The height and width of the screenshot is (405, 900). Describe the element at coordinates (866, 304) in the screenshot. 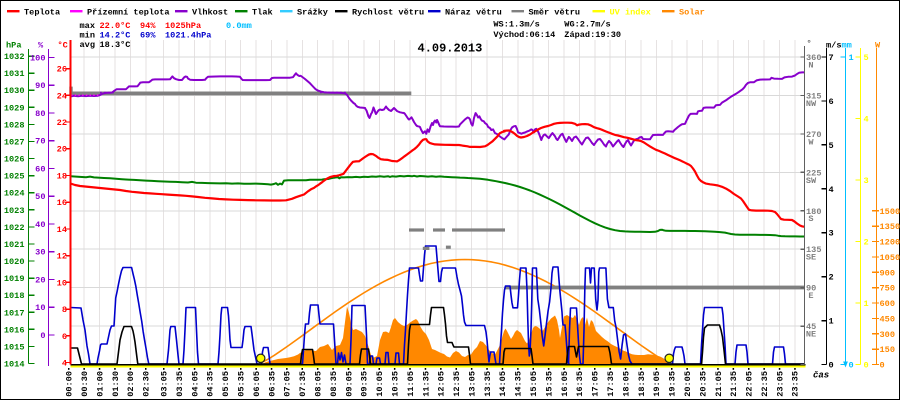

I see `svg-text: 1` at that location.